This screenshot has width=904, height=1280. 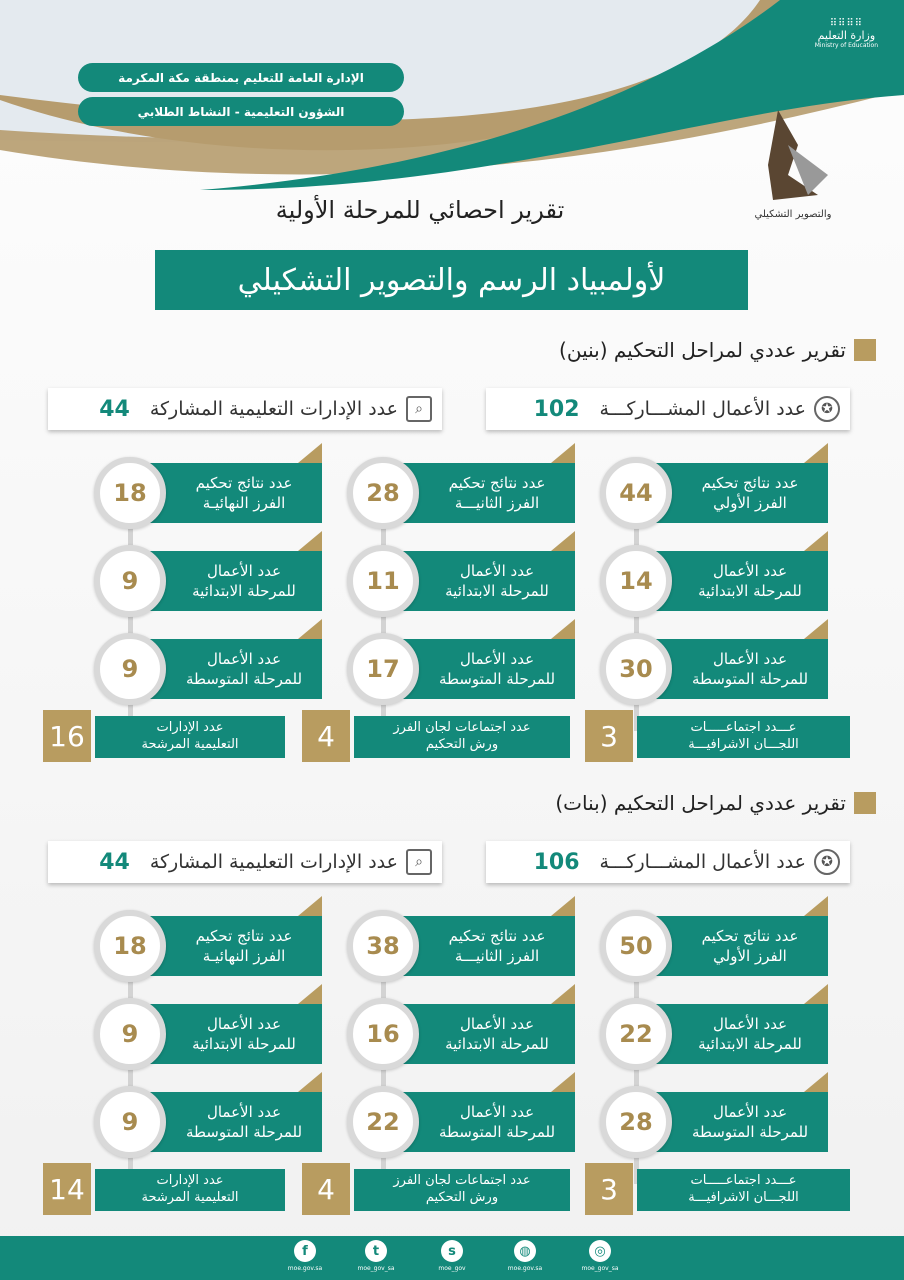 I want to click on social-link: ◍ moe.gov.sa, so click(x=525, y=1256).